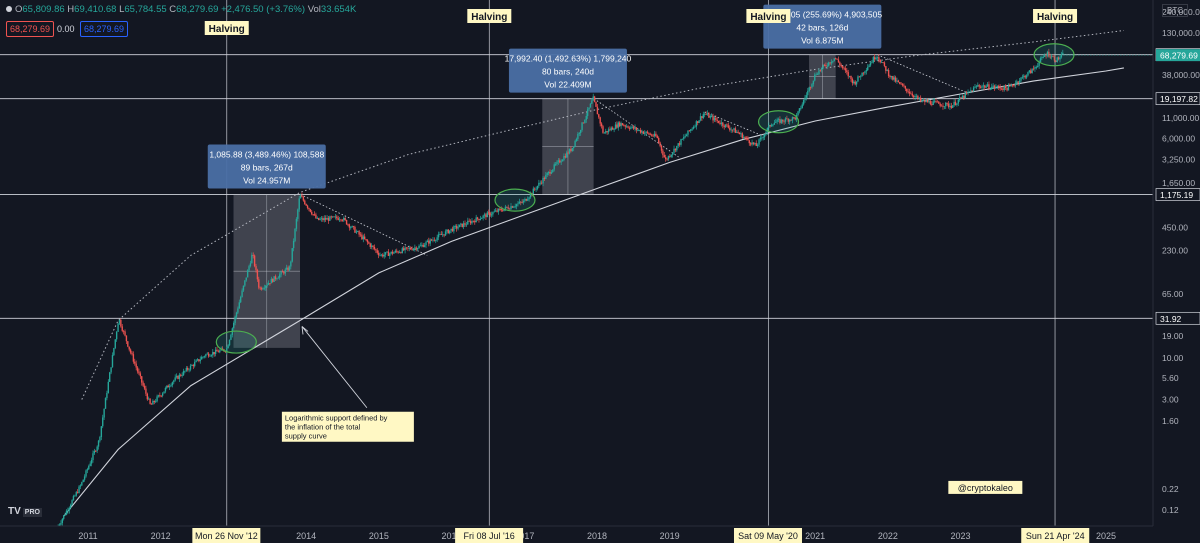  What do you see at coordinates (1175, 10) in the screenshot?
I see `symbol-badge: BTC` at bounding box center [1175, 10].